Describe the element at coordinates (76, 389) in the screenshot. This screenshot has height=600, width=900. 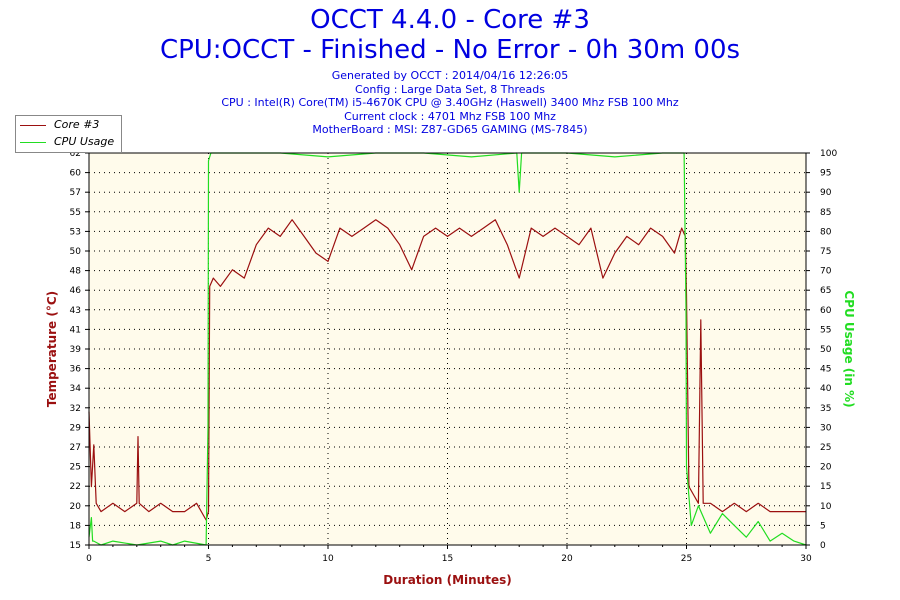
I see `y-tick-label: 34` at that location.